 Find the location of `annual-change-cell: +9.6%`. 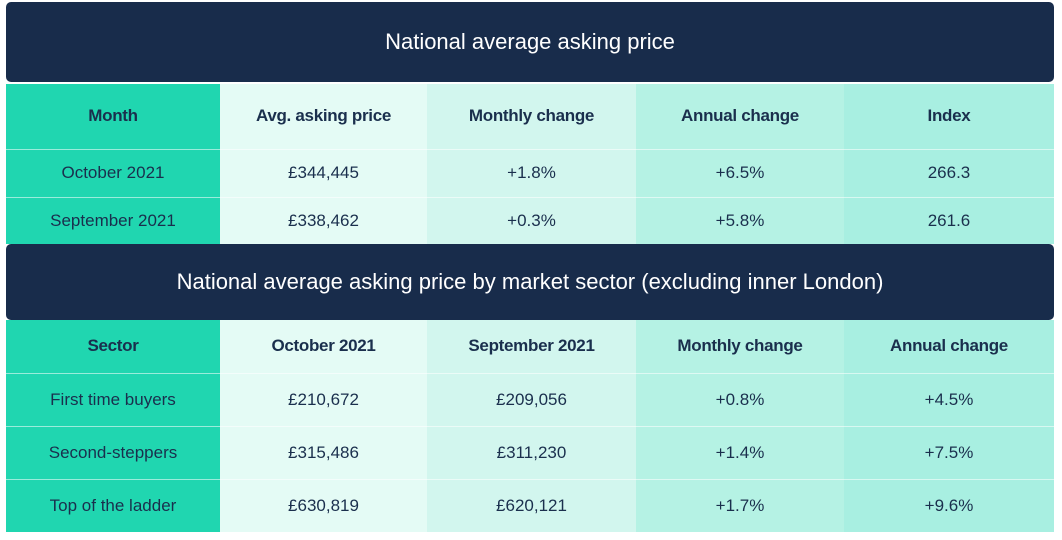

annual-change-cell: +9.6% is located at coordinates (949, 505).